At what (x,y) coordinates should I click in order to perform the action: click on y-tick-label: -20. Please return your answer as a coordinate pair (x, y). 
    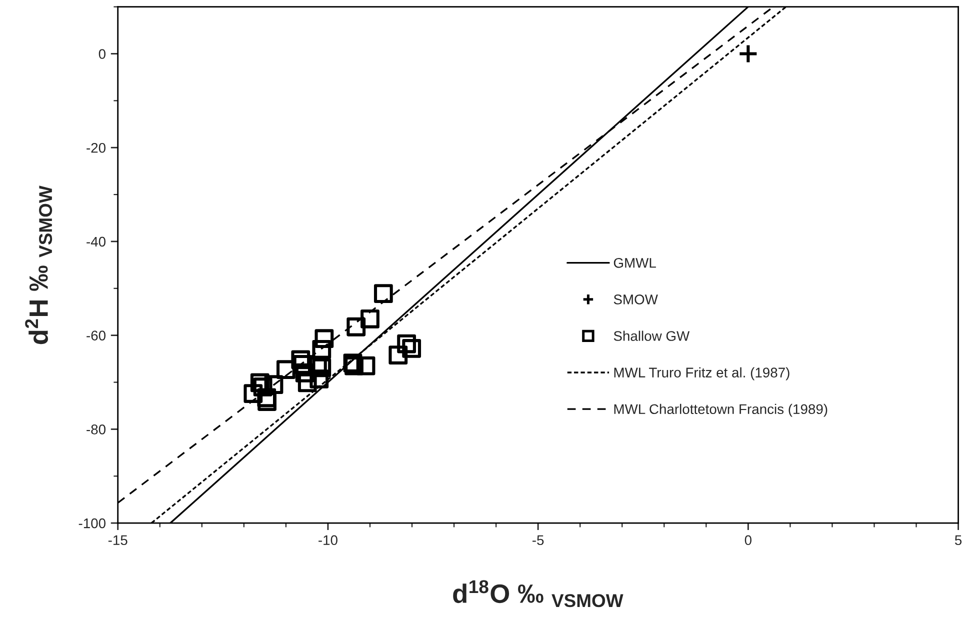
    Looking at the image, I should click on (96, 147).